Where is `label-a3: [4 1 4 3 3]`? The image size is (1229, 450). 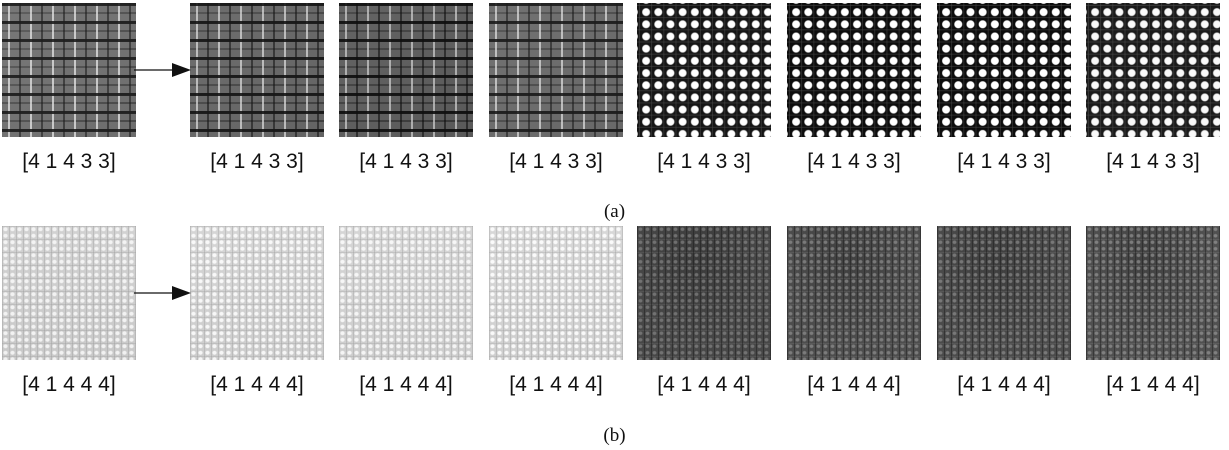
label-a3: [4 1 4 3 3] is located at coordinates (406, 161).